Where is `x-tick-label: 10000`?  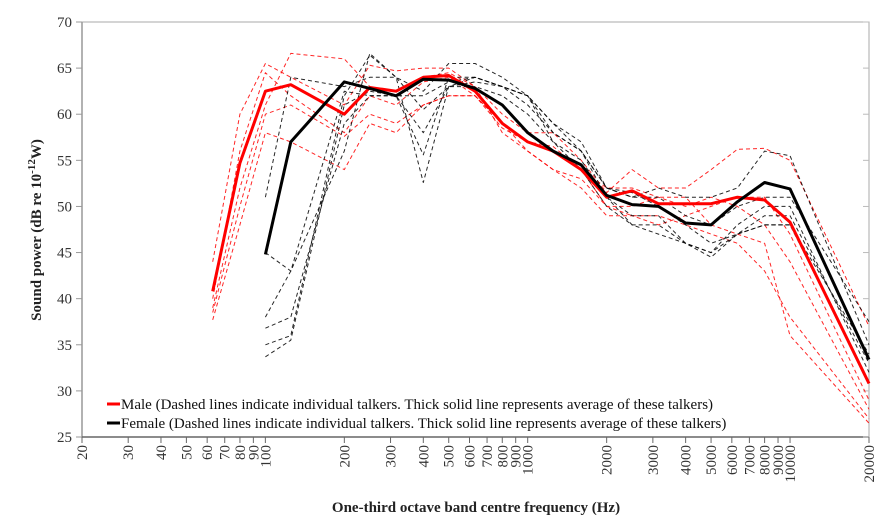
x-tick-label: 10000 is located at coordinates (791, 464).